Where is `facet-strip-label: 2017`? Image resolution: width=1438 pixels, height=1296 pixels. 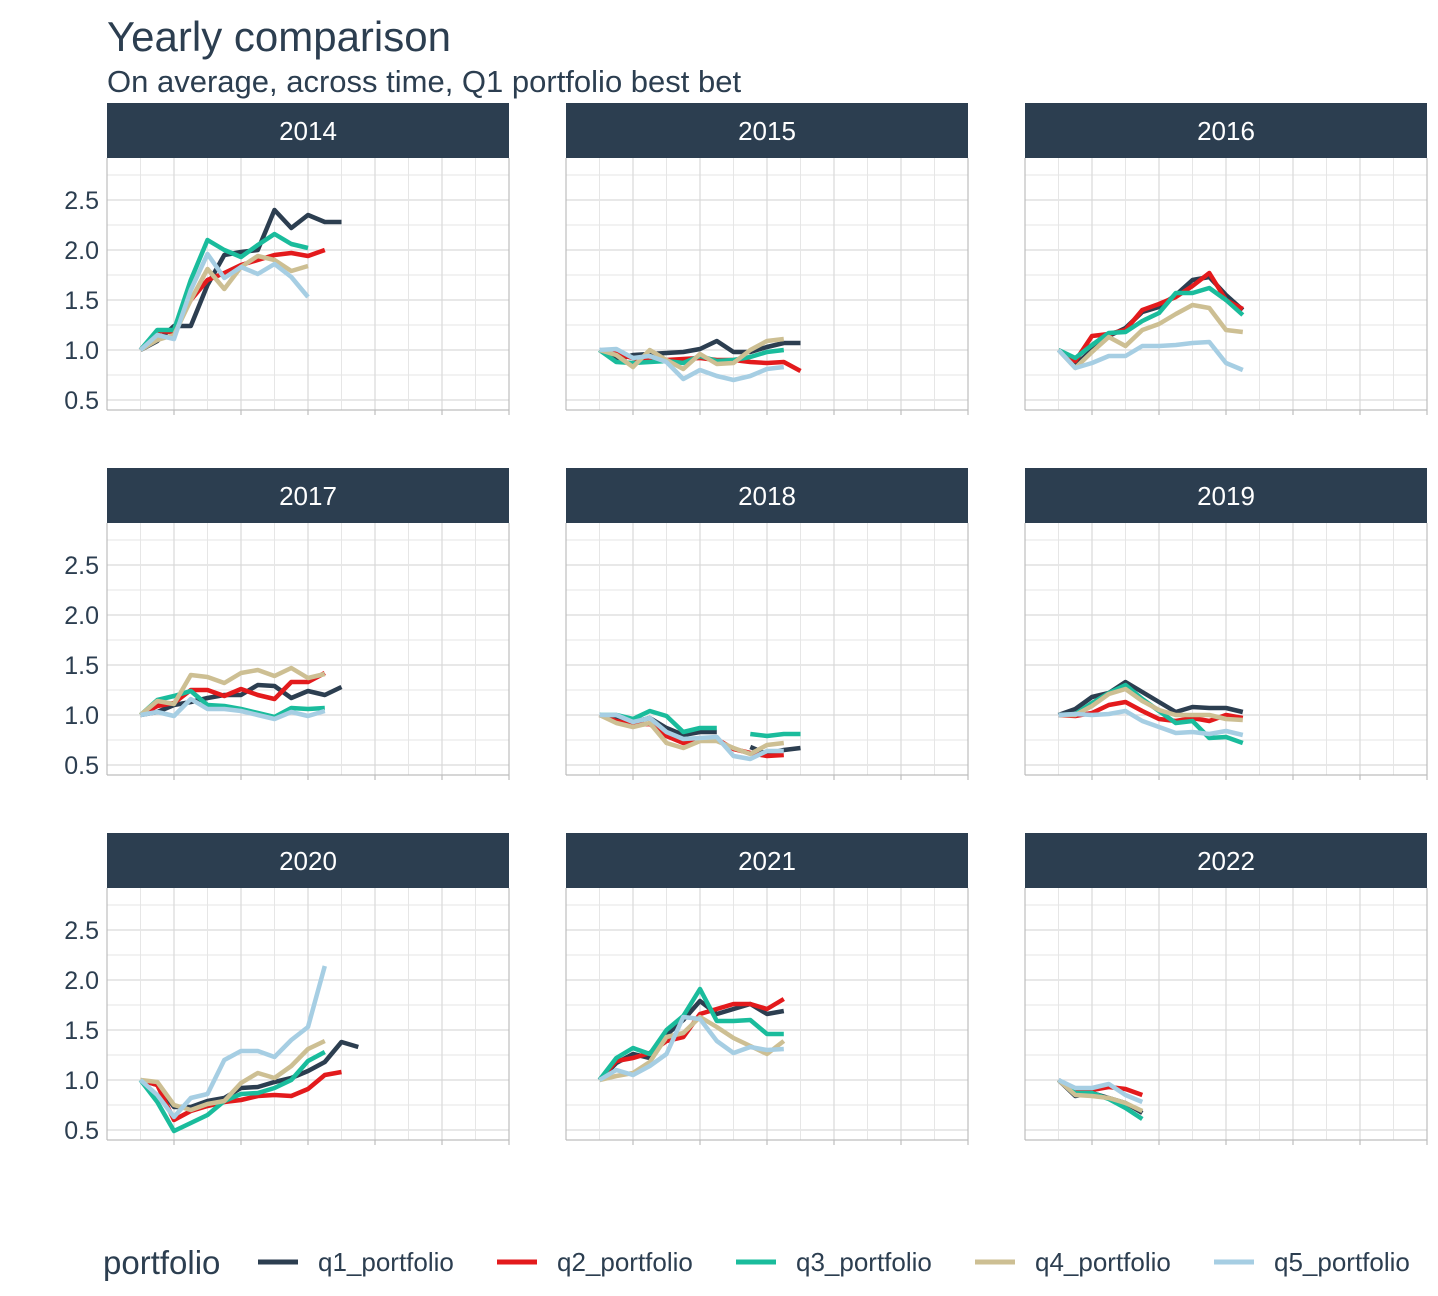 facet-strip-label: 2017 is located at coordinates (308, 496).